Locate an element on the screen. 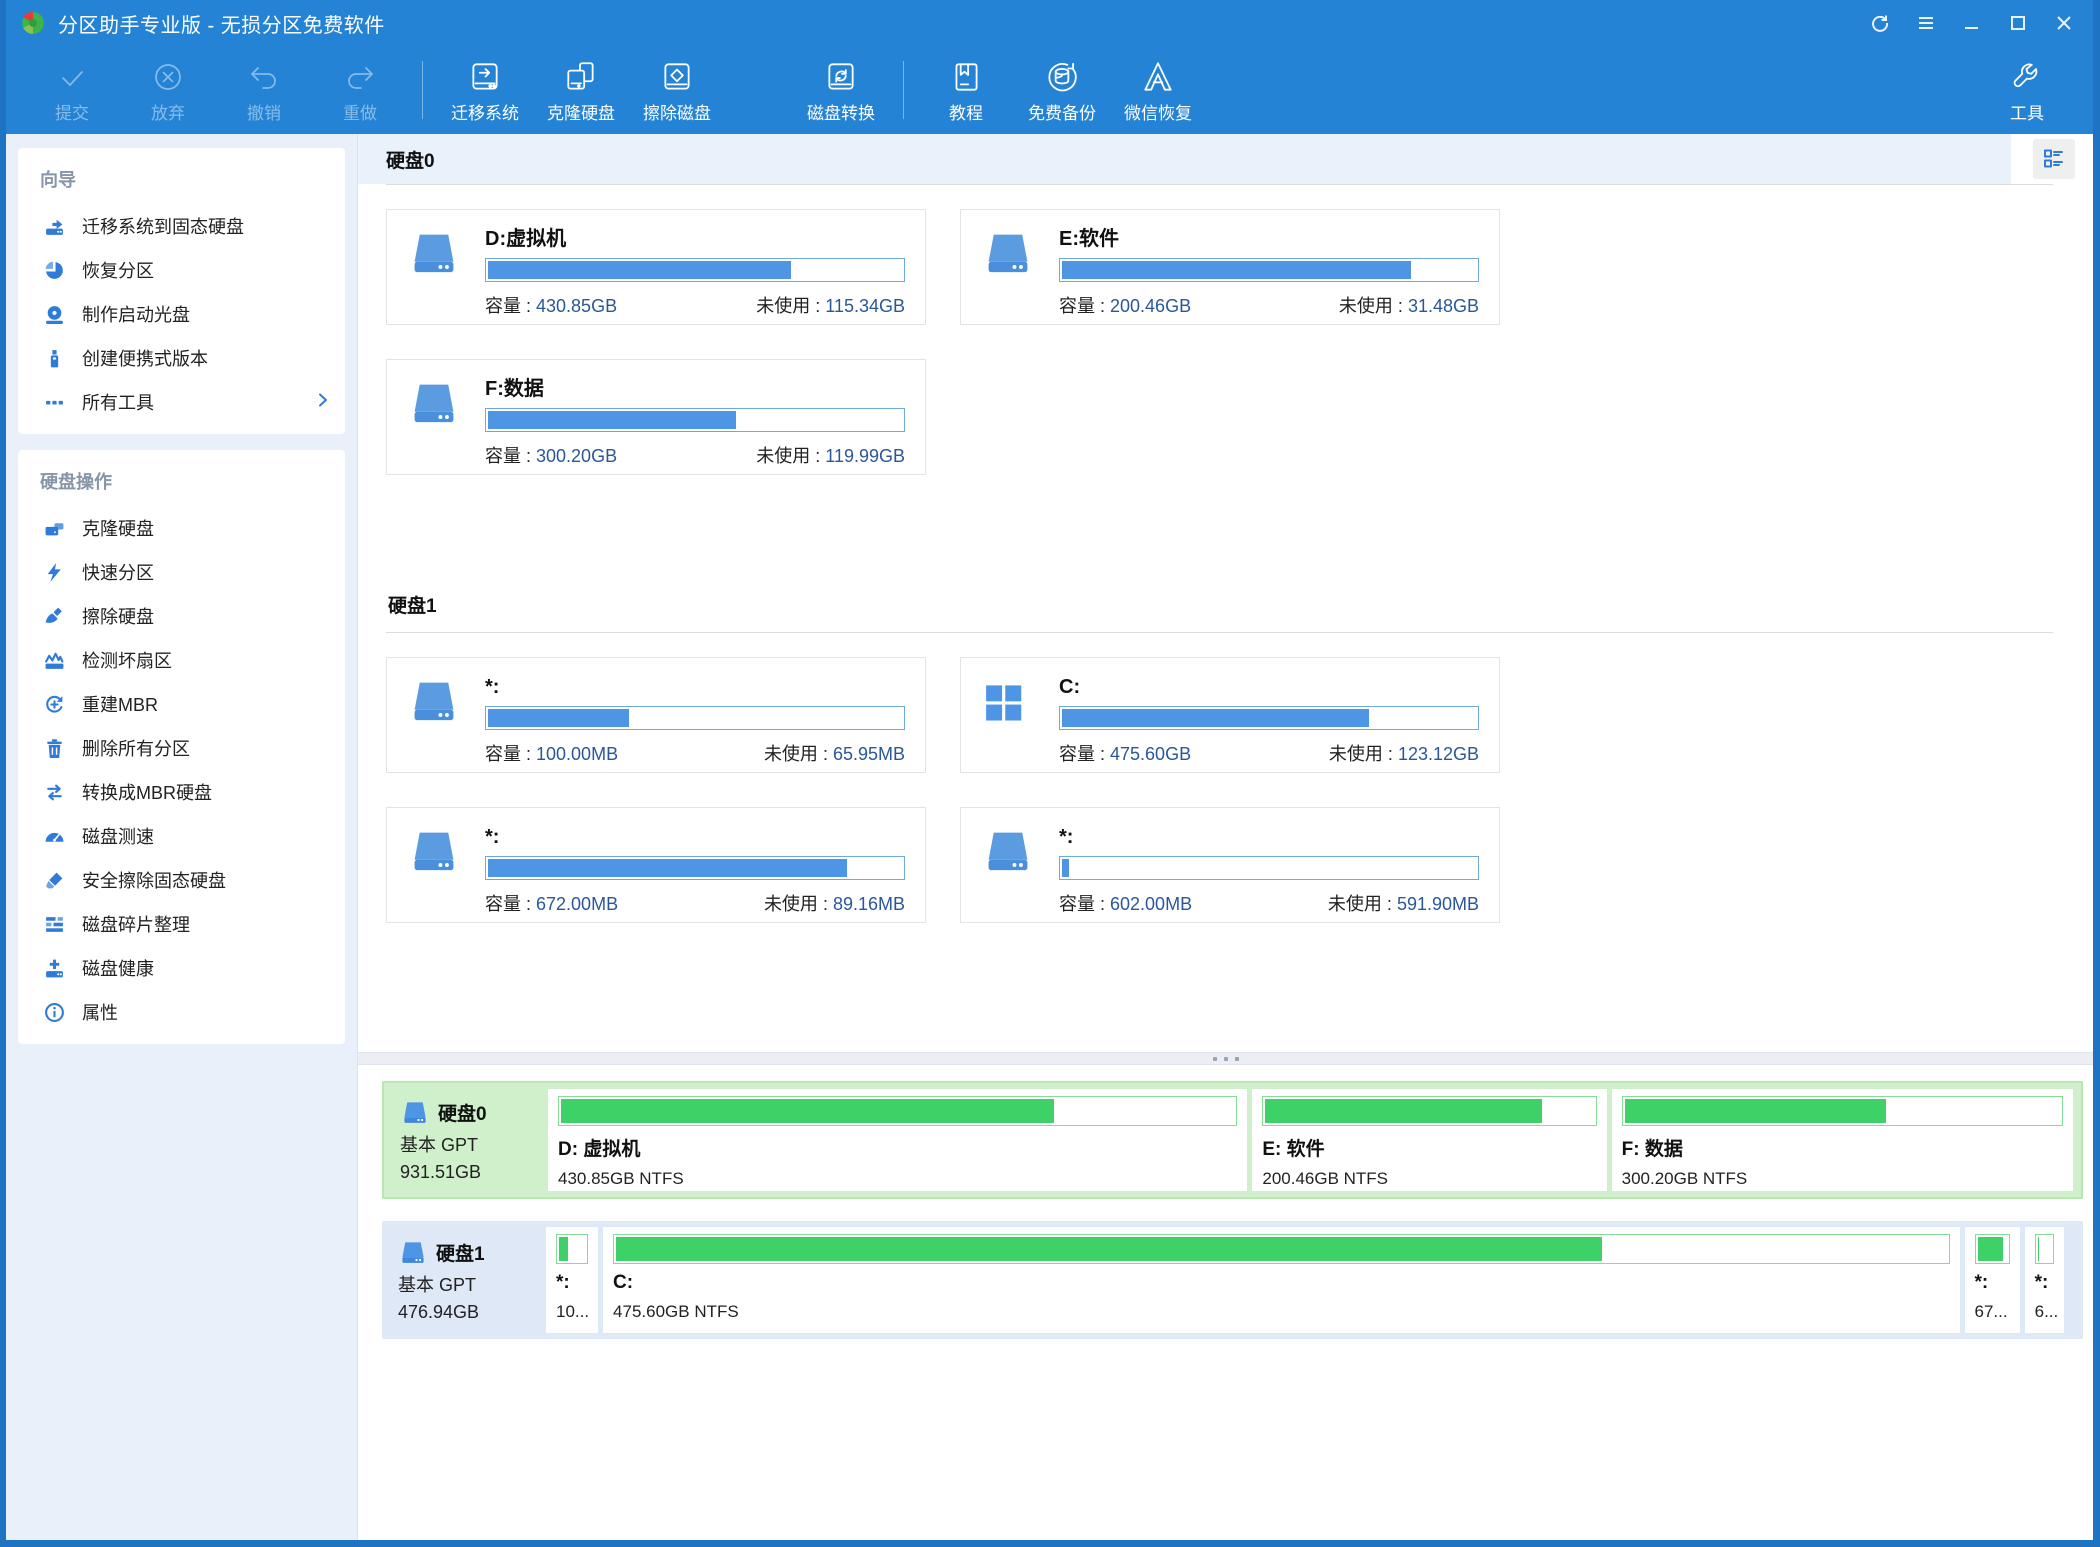  disk-name: 硬盘0 is located at coordinates (462, 1114).